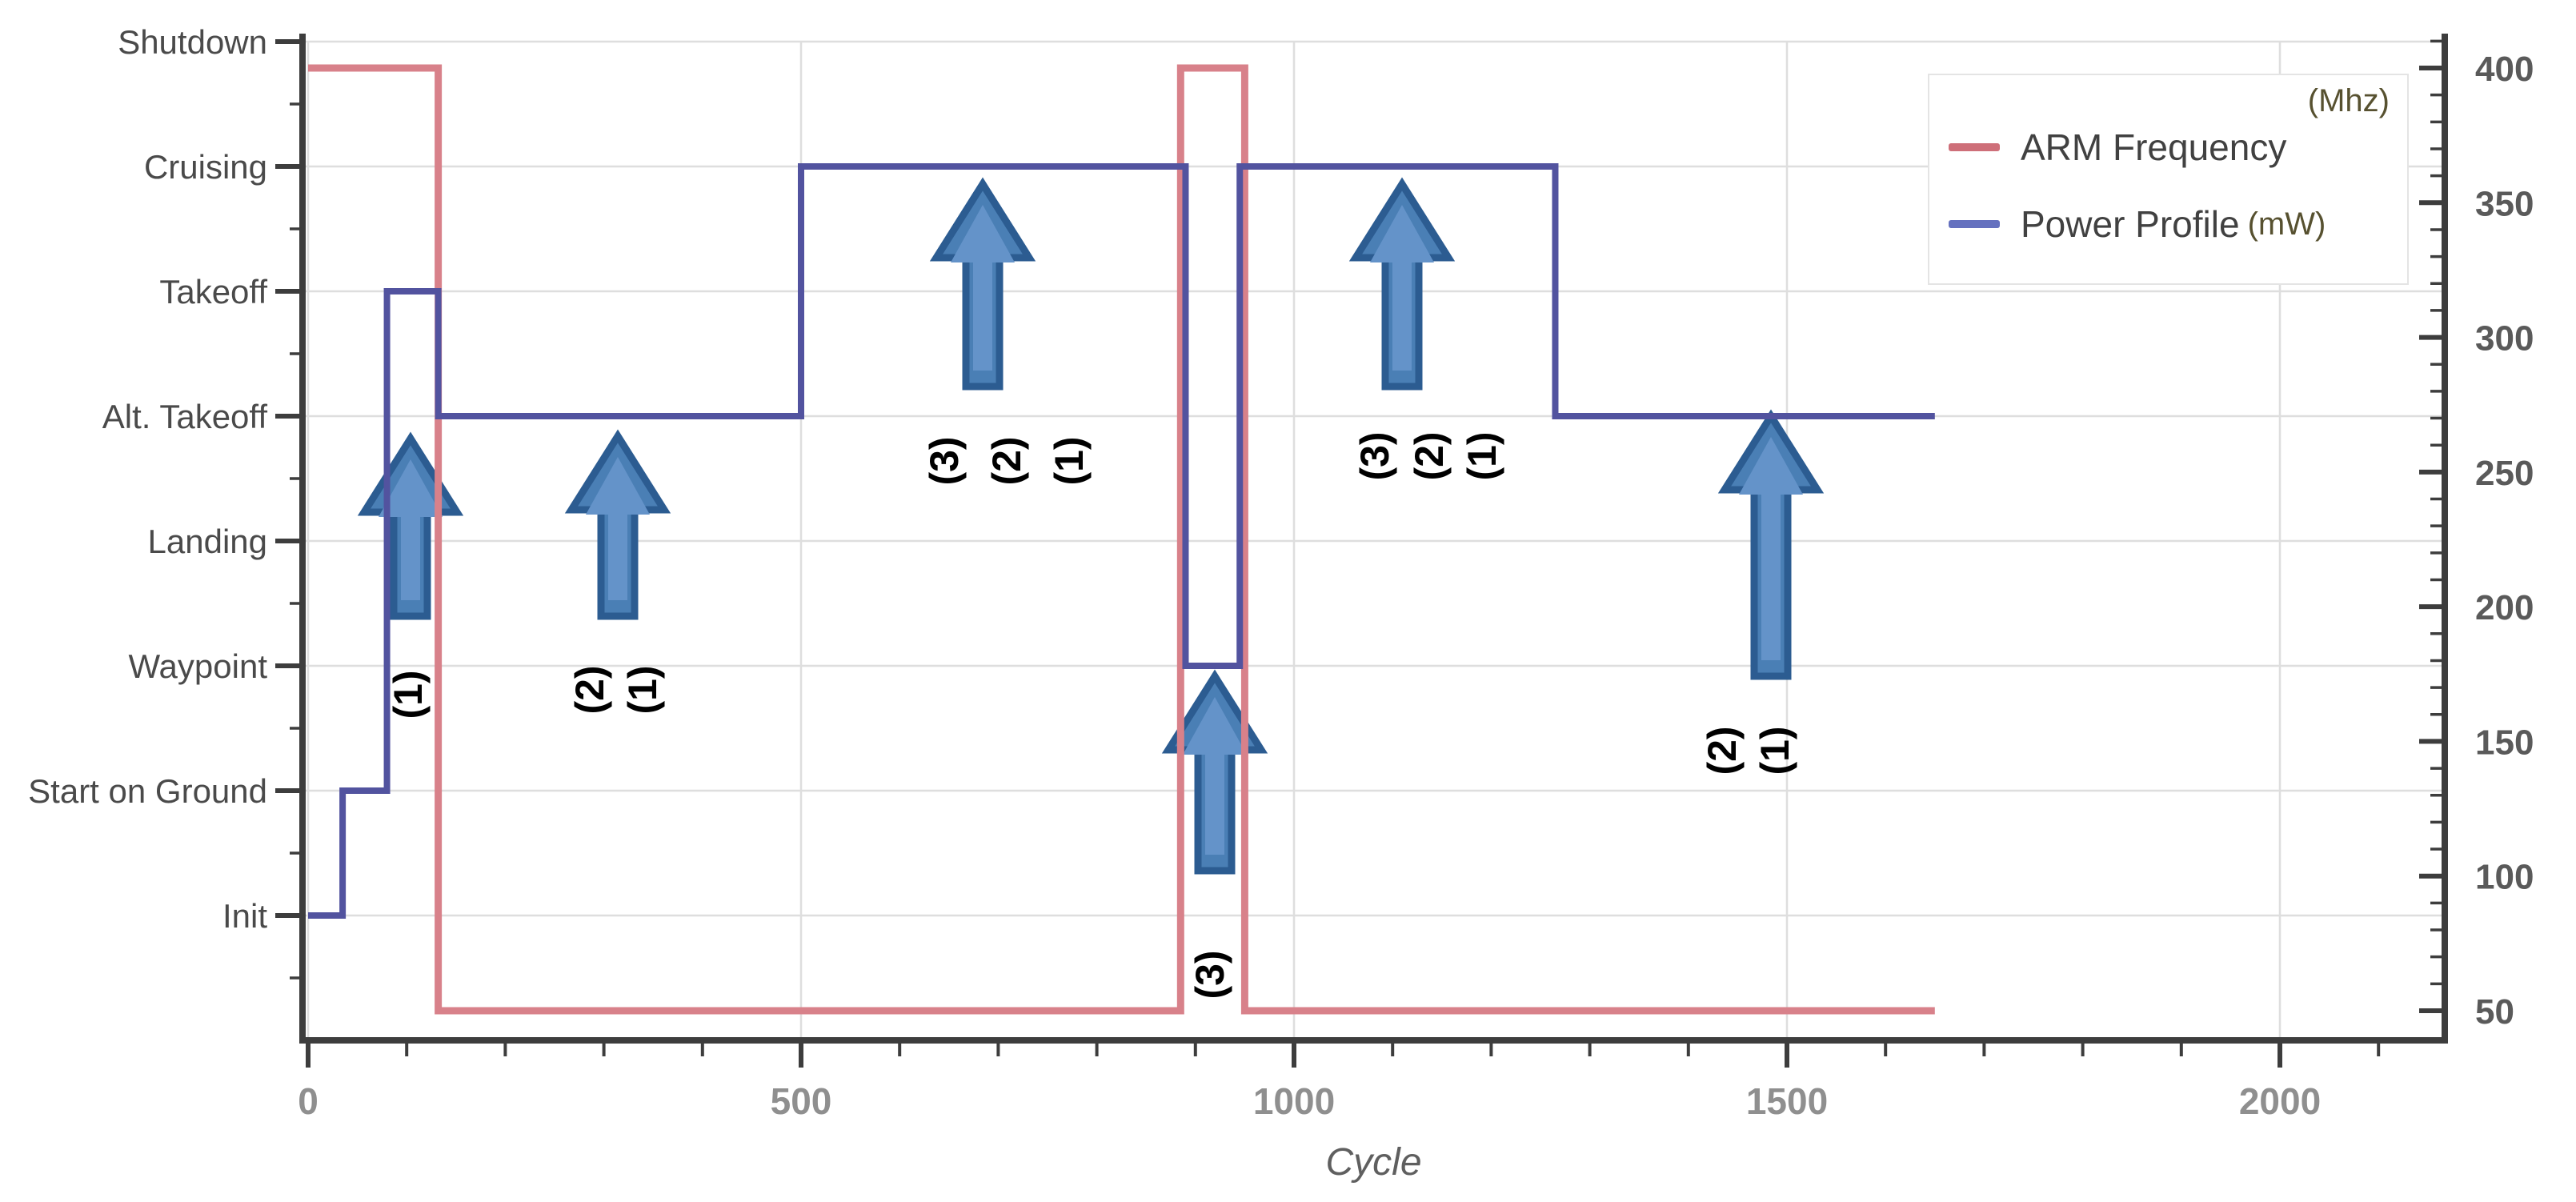 The height and width of the screenshot is (1202, 2576). Describe the element at coordinates (244, 916) in the screenshot. I see `left-axis-label: Init` at that location.